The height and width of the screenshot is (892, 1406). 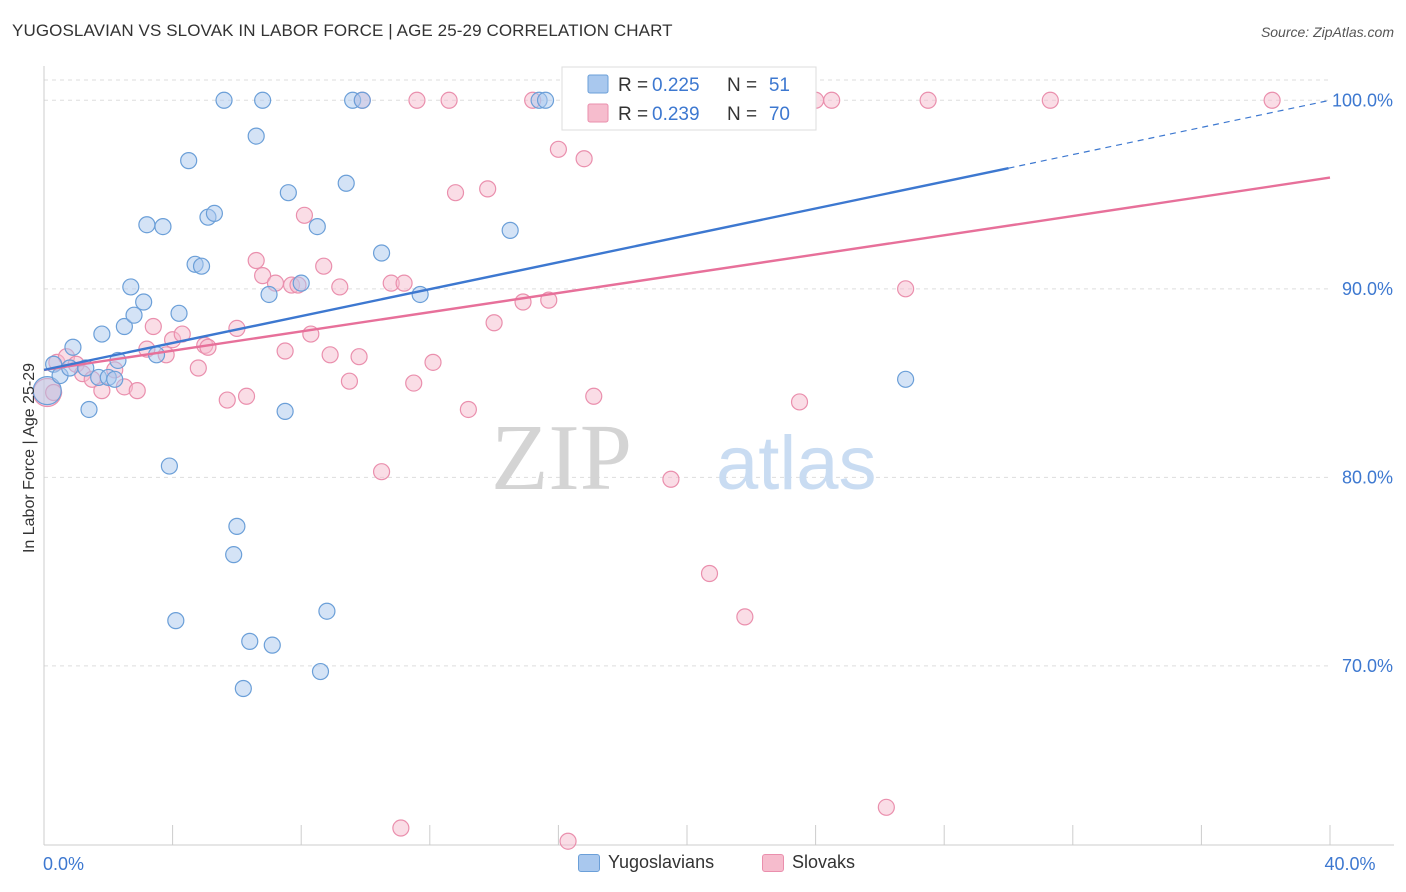 What do you see at coordinates (1367, 289) in the screenshot?
I see `y-tick-label: 90.0%` at bounding box center [1367, 289].